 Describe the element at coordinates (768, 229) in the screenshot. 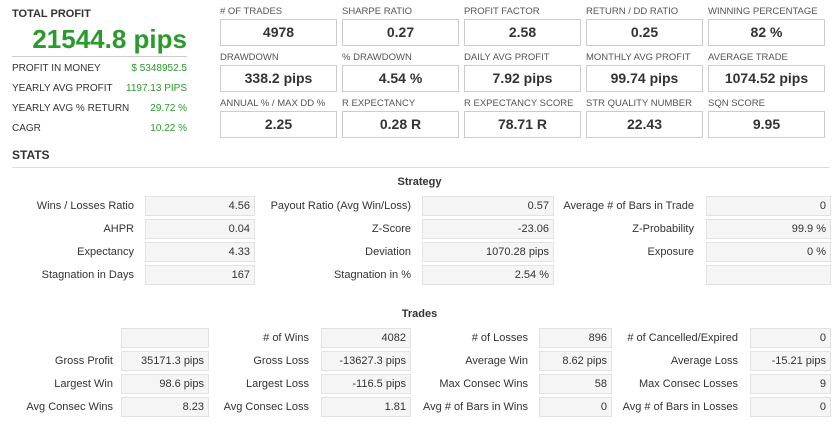

I see `stat-value: 99.9 %` at that location.